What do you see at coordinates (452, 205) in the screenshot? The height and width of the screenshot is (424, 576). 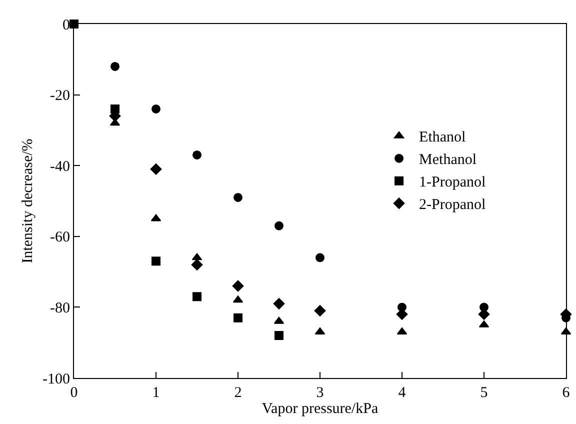 I see `legend-label: 2-Propanol` at bounding box center [452, 205].